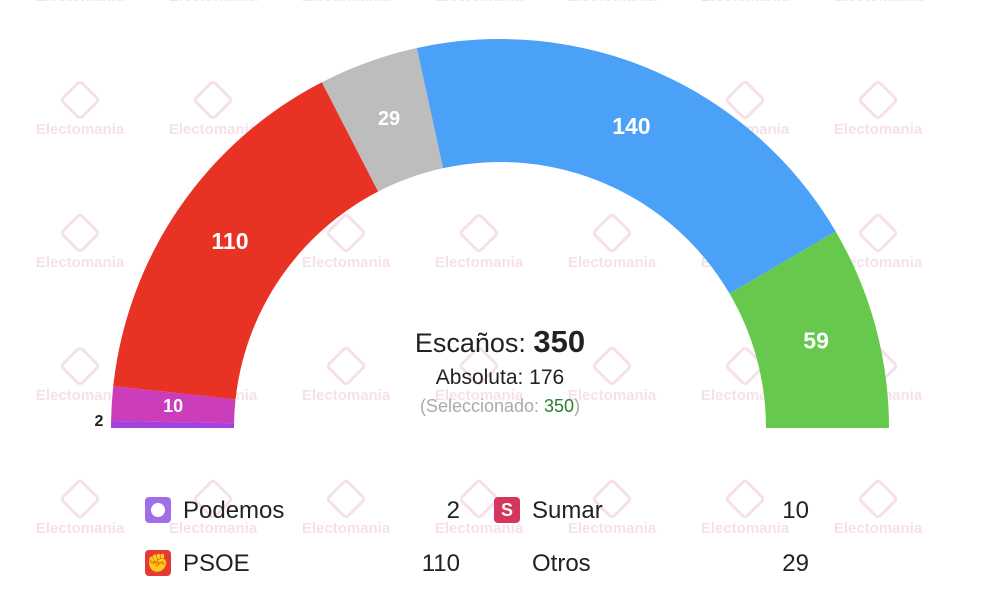 The image size is (1000, 600). What do you see at coordinates (500, 377) in the screenshot?
I see `majority-line: Absoluta: 176` at bounding box center [500, 377].